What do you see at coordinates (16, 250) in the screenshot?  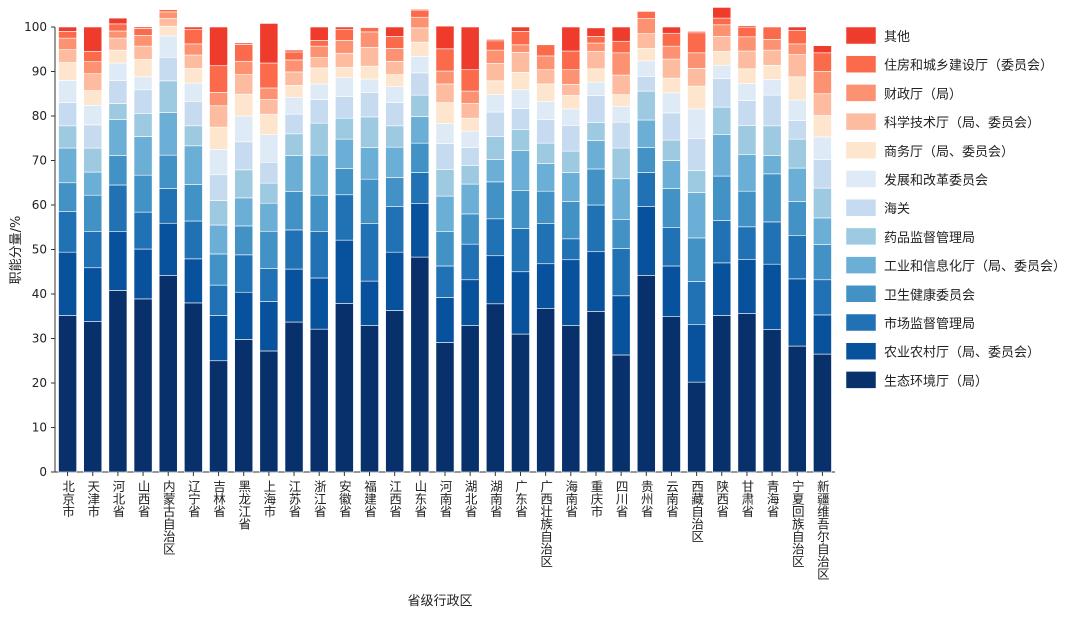 I see `y-axis-title: 职能分量/%` at bounding box center [16, 250].